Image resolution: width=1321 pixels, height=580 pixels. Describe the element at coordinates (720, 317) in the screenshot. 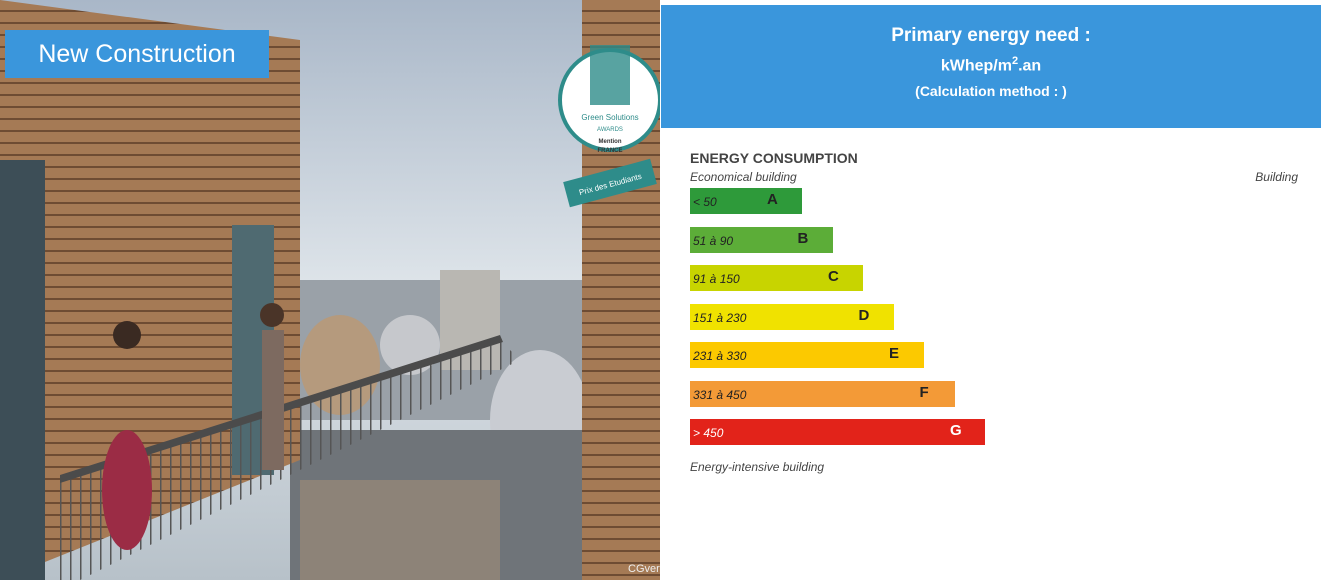

I see `rating-range: 151 à 230` at that location.